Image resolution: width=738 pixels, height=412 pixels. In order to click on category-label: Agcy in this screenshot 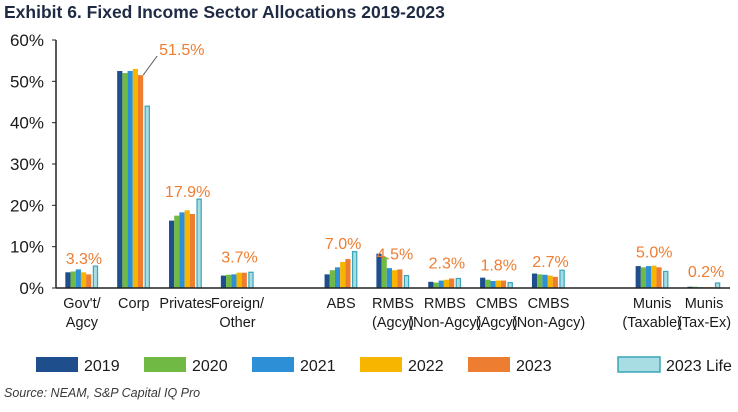, I will do `click(82, 323)`.